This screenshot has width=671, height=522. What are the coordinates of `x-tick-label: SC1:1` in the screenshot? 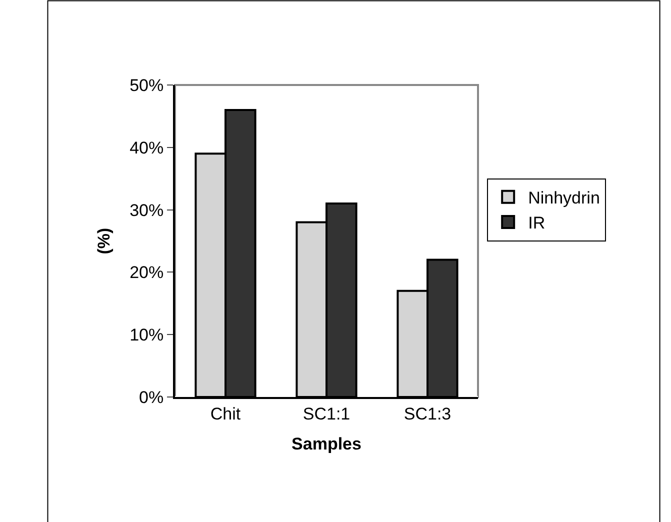 It's located at (326, 414).